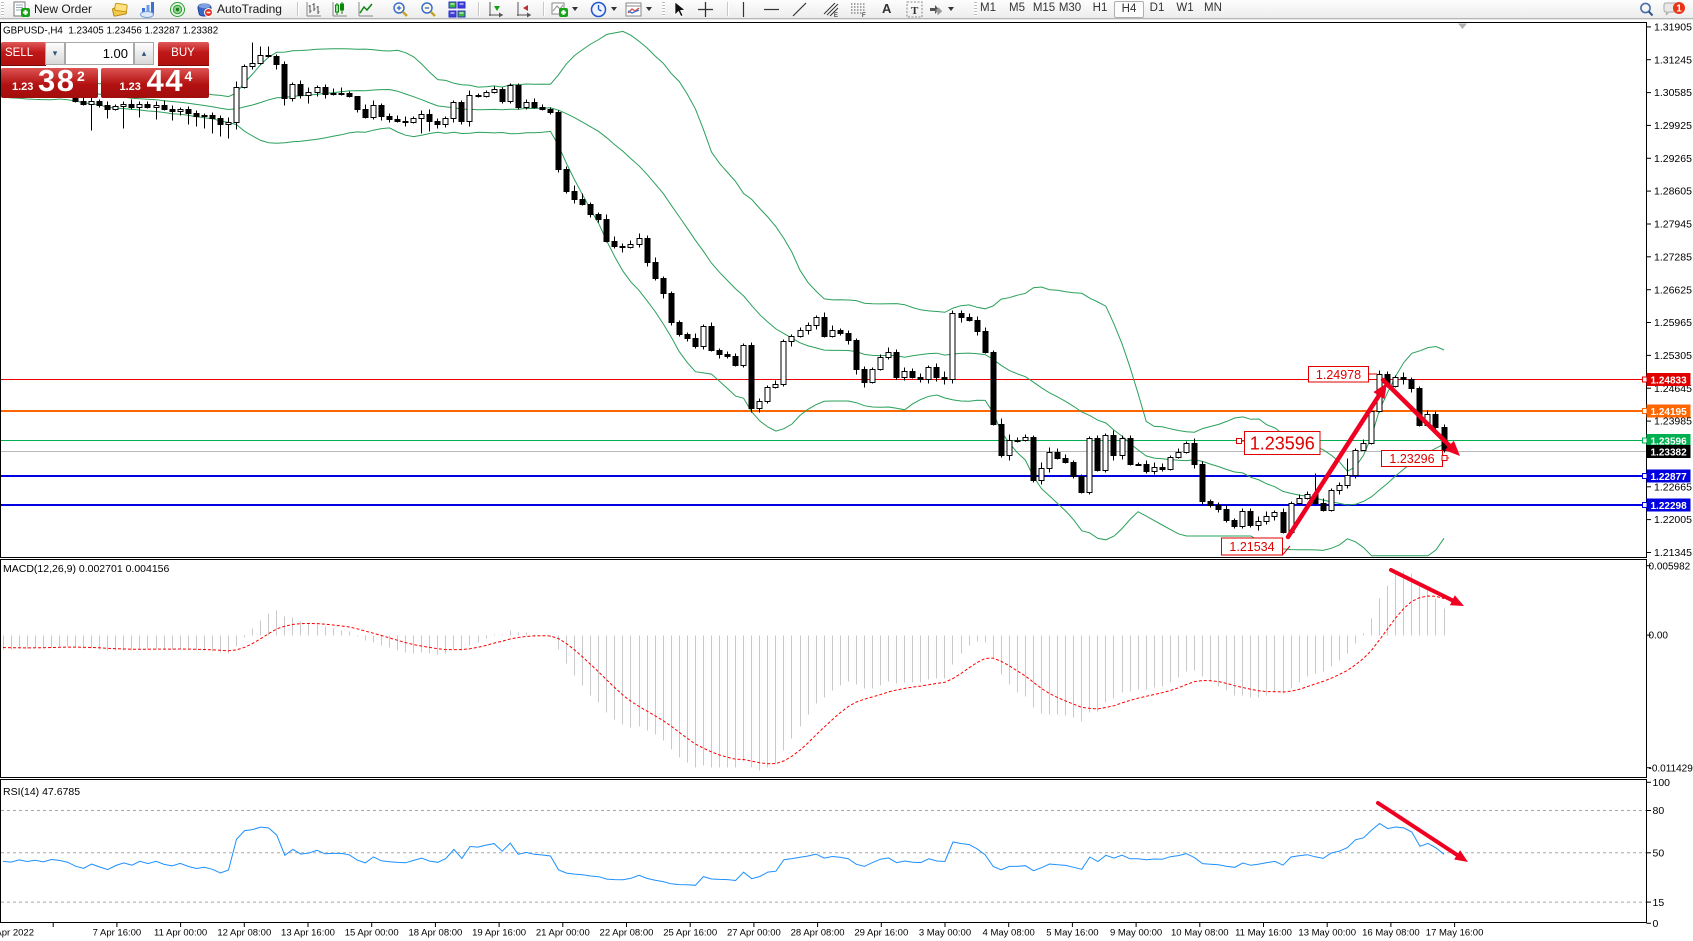 This screenshot has height=941, width=1693. I want to click on svg-text: 21 Apr 00:00, so click(563, 933).